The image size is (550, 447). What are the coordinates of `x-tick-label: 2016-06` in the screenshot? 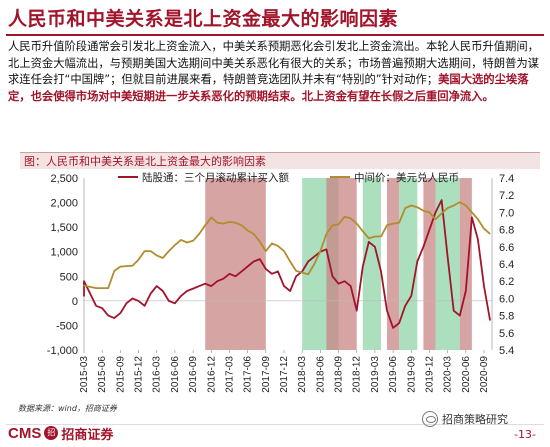 It's located at (175, 374).